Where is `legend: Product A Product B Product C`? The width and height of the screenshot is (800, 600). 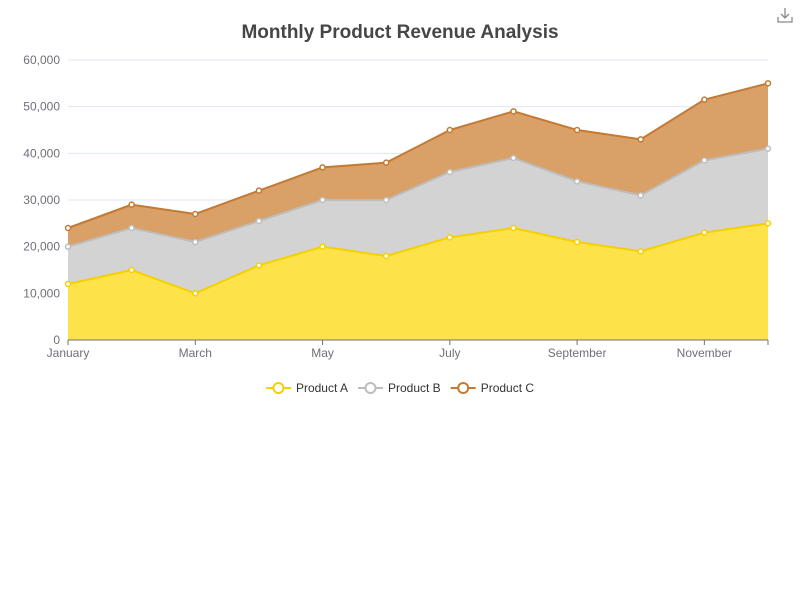
legend: Product A Product B Product C is located at coordinates (400, 388).